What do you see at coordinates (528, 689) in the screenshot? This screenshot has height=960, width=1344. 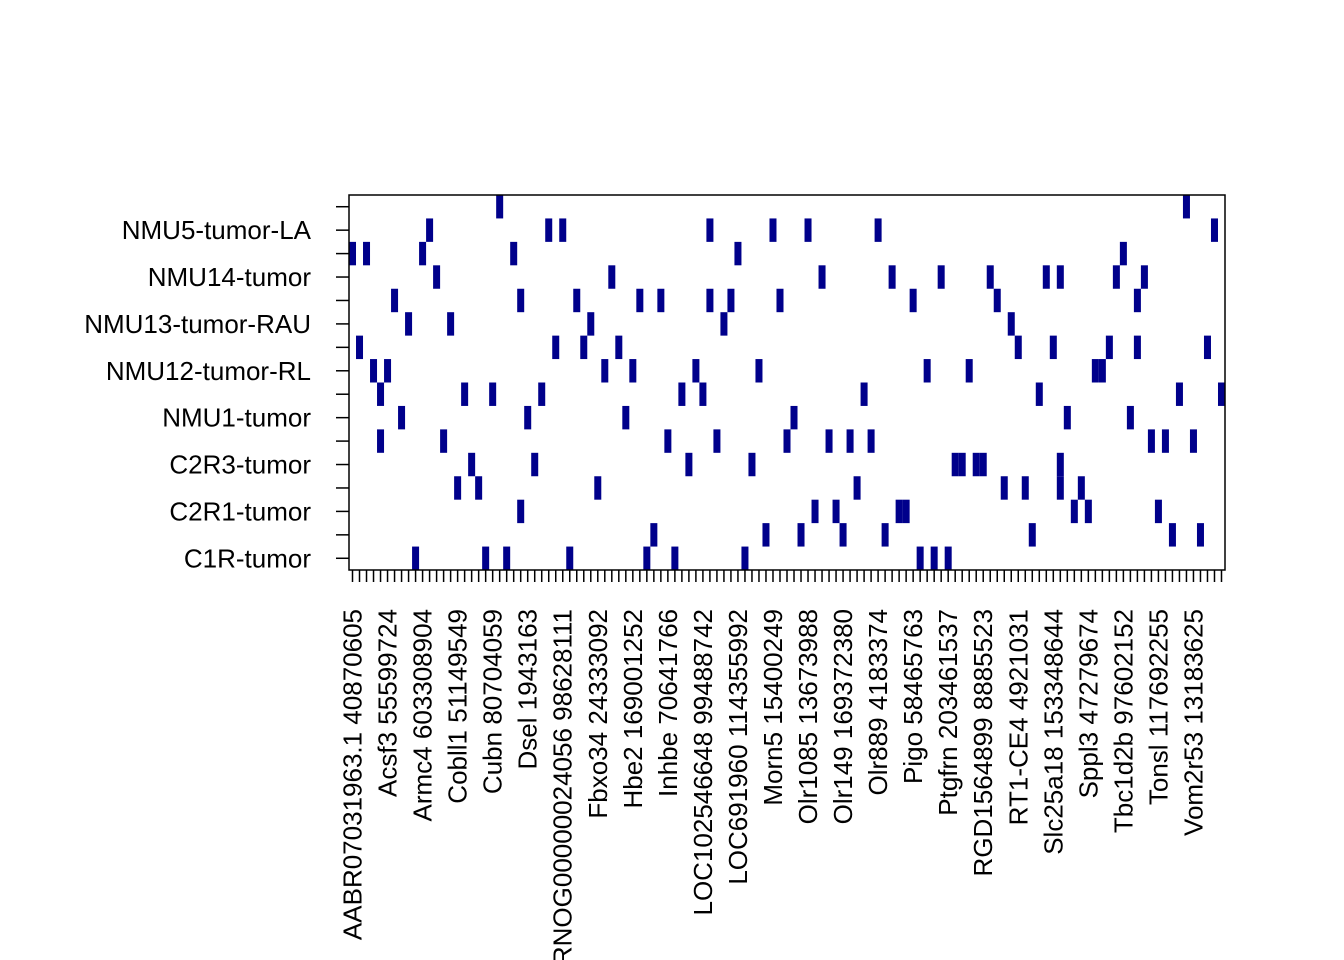 I see `x-tick-label: Dsel 1943163` at bounding box center [528, 689].